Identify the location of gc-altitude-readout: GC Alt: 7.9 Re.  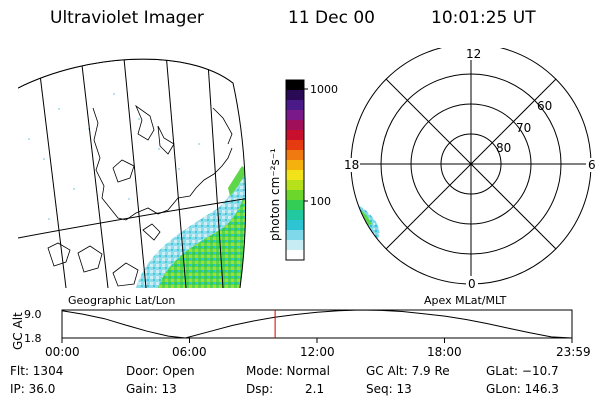
(408, 371).